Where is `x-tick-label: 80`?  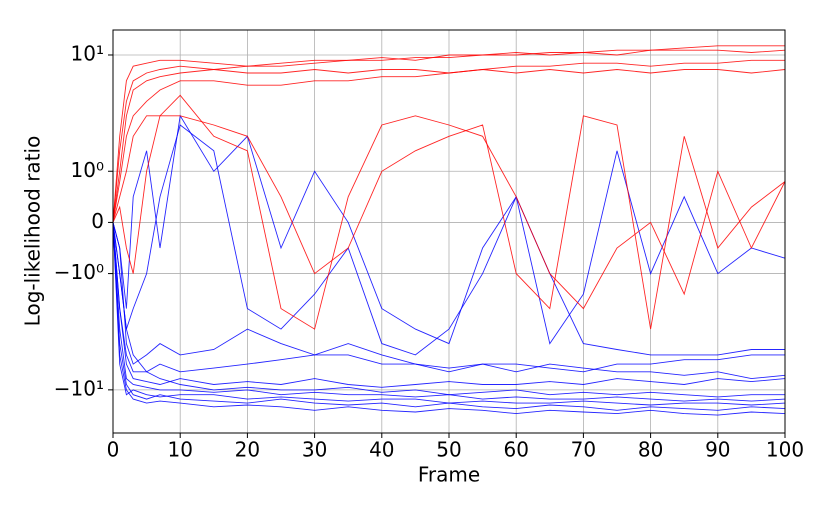 x-tick-label: 80 is located at coordinates (650, 450).